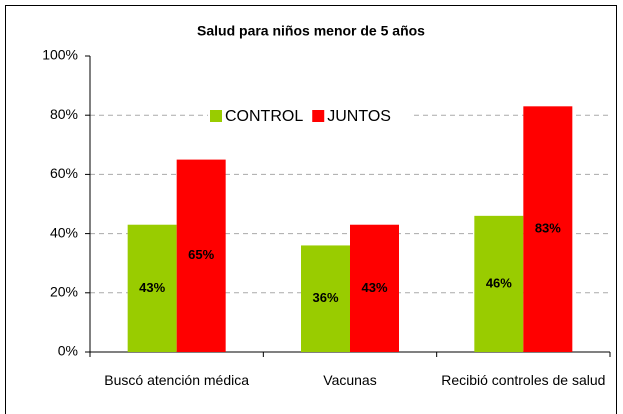 The width and height of the screenshot is (623, 414). What do you see at coordinates (64, 292) in the screenshot?
I see `y-tick-label: 20%` at bounding box center [64, 292].